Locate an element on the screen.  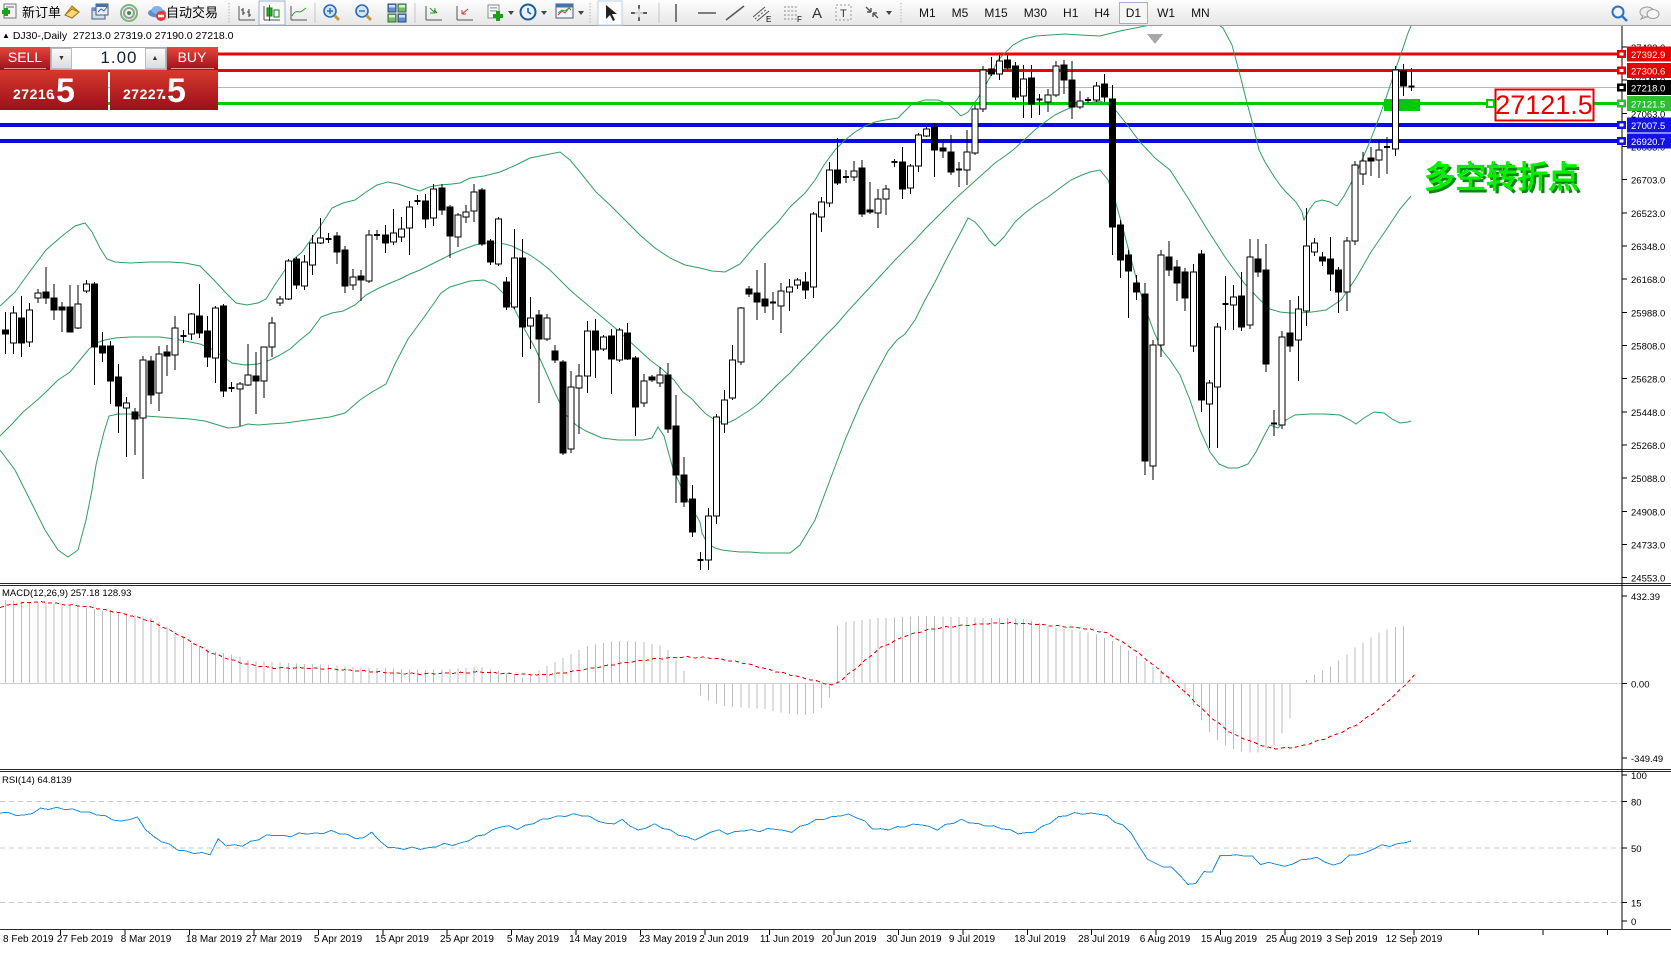
svg-text: 26920.7 is located at coordinates (1648, 142).